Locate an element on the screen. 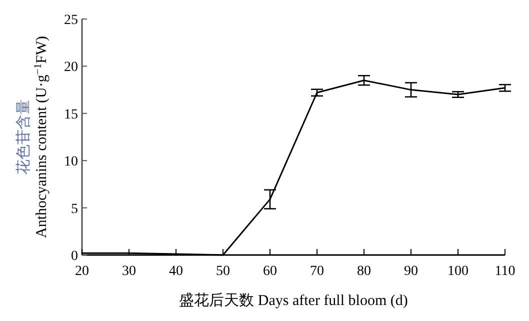 The image size is (529, 321). y-tick-label: 0 is located at coordinates (74, 256).